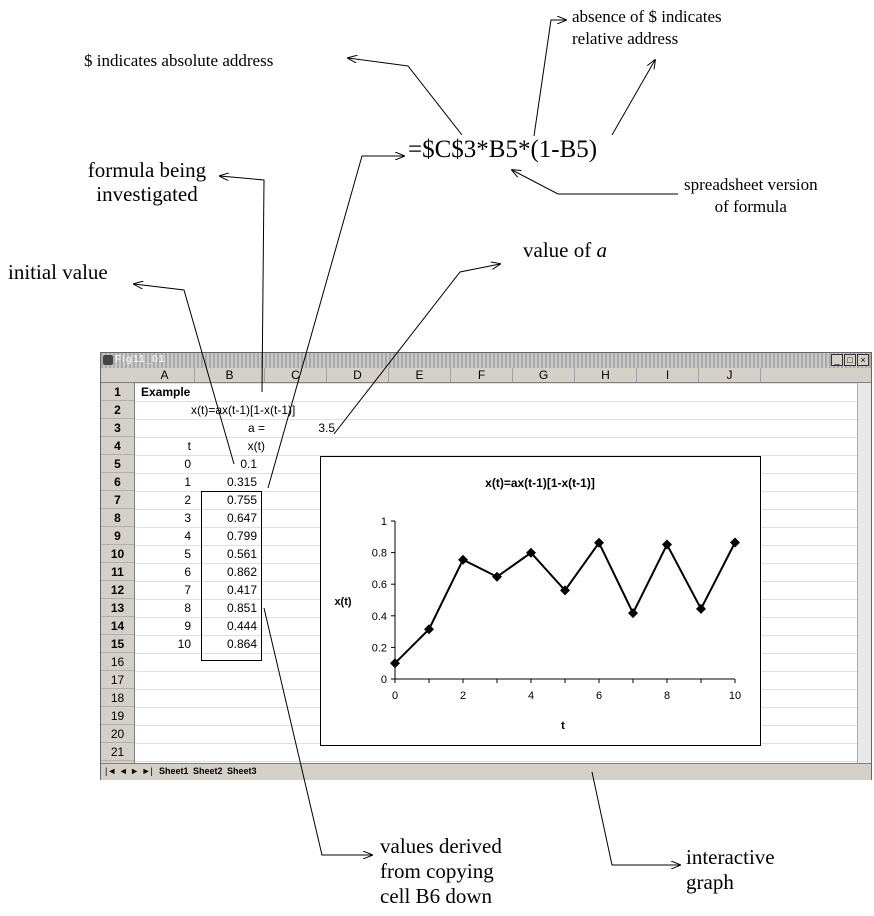 Image resolution: width=874 pixels, height=916 pixels. What do you see at coordinates (241, 626) in the screenshot?
I see `cell-b14: 0.444` at bounding box center [241, 626].